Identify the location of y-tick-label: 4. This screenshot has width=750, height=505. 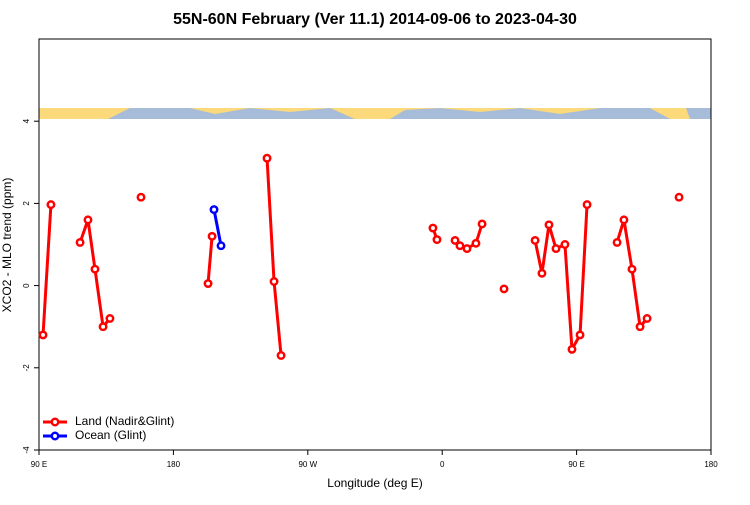
(26, 120).